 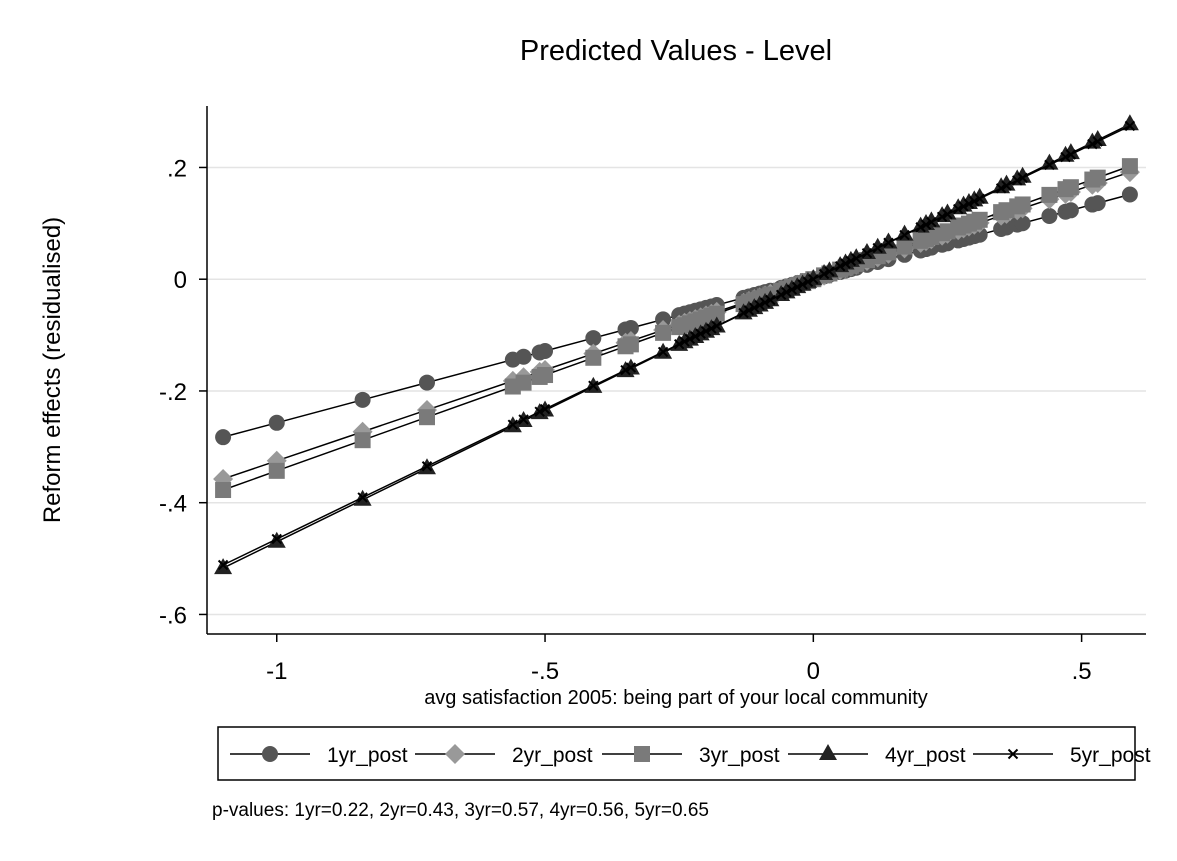 I want to click on y-tick-label: .2, so click(x=177, y=168).